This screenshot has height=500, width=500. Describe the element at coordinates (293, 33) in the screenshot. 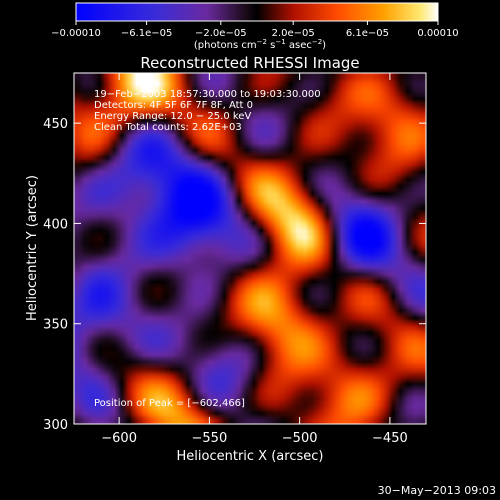

I see `colorbar-tick-label: 2.0e−05` at that location.